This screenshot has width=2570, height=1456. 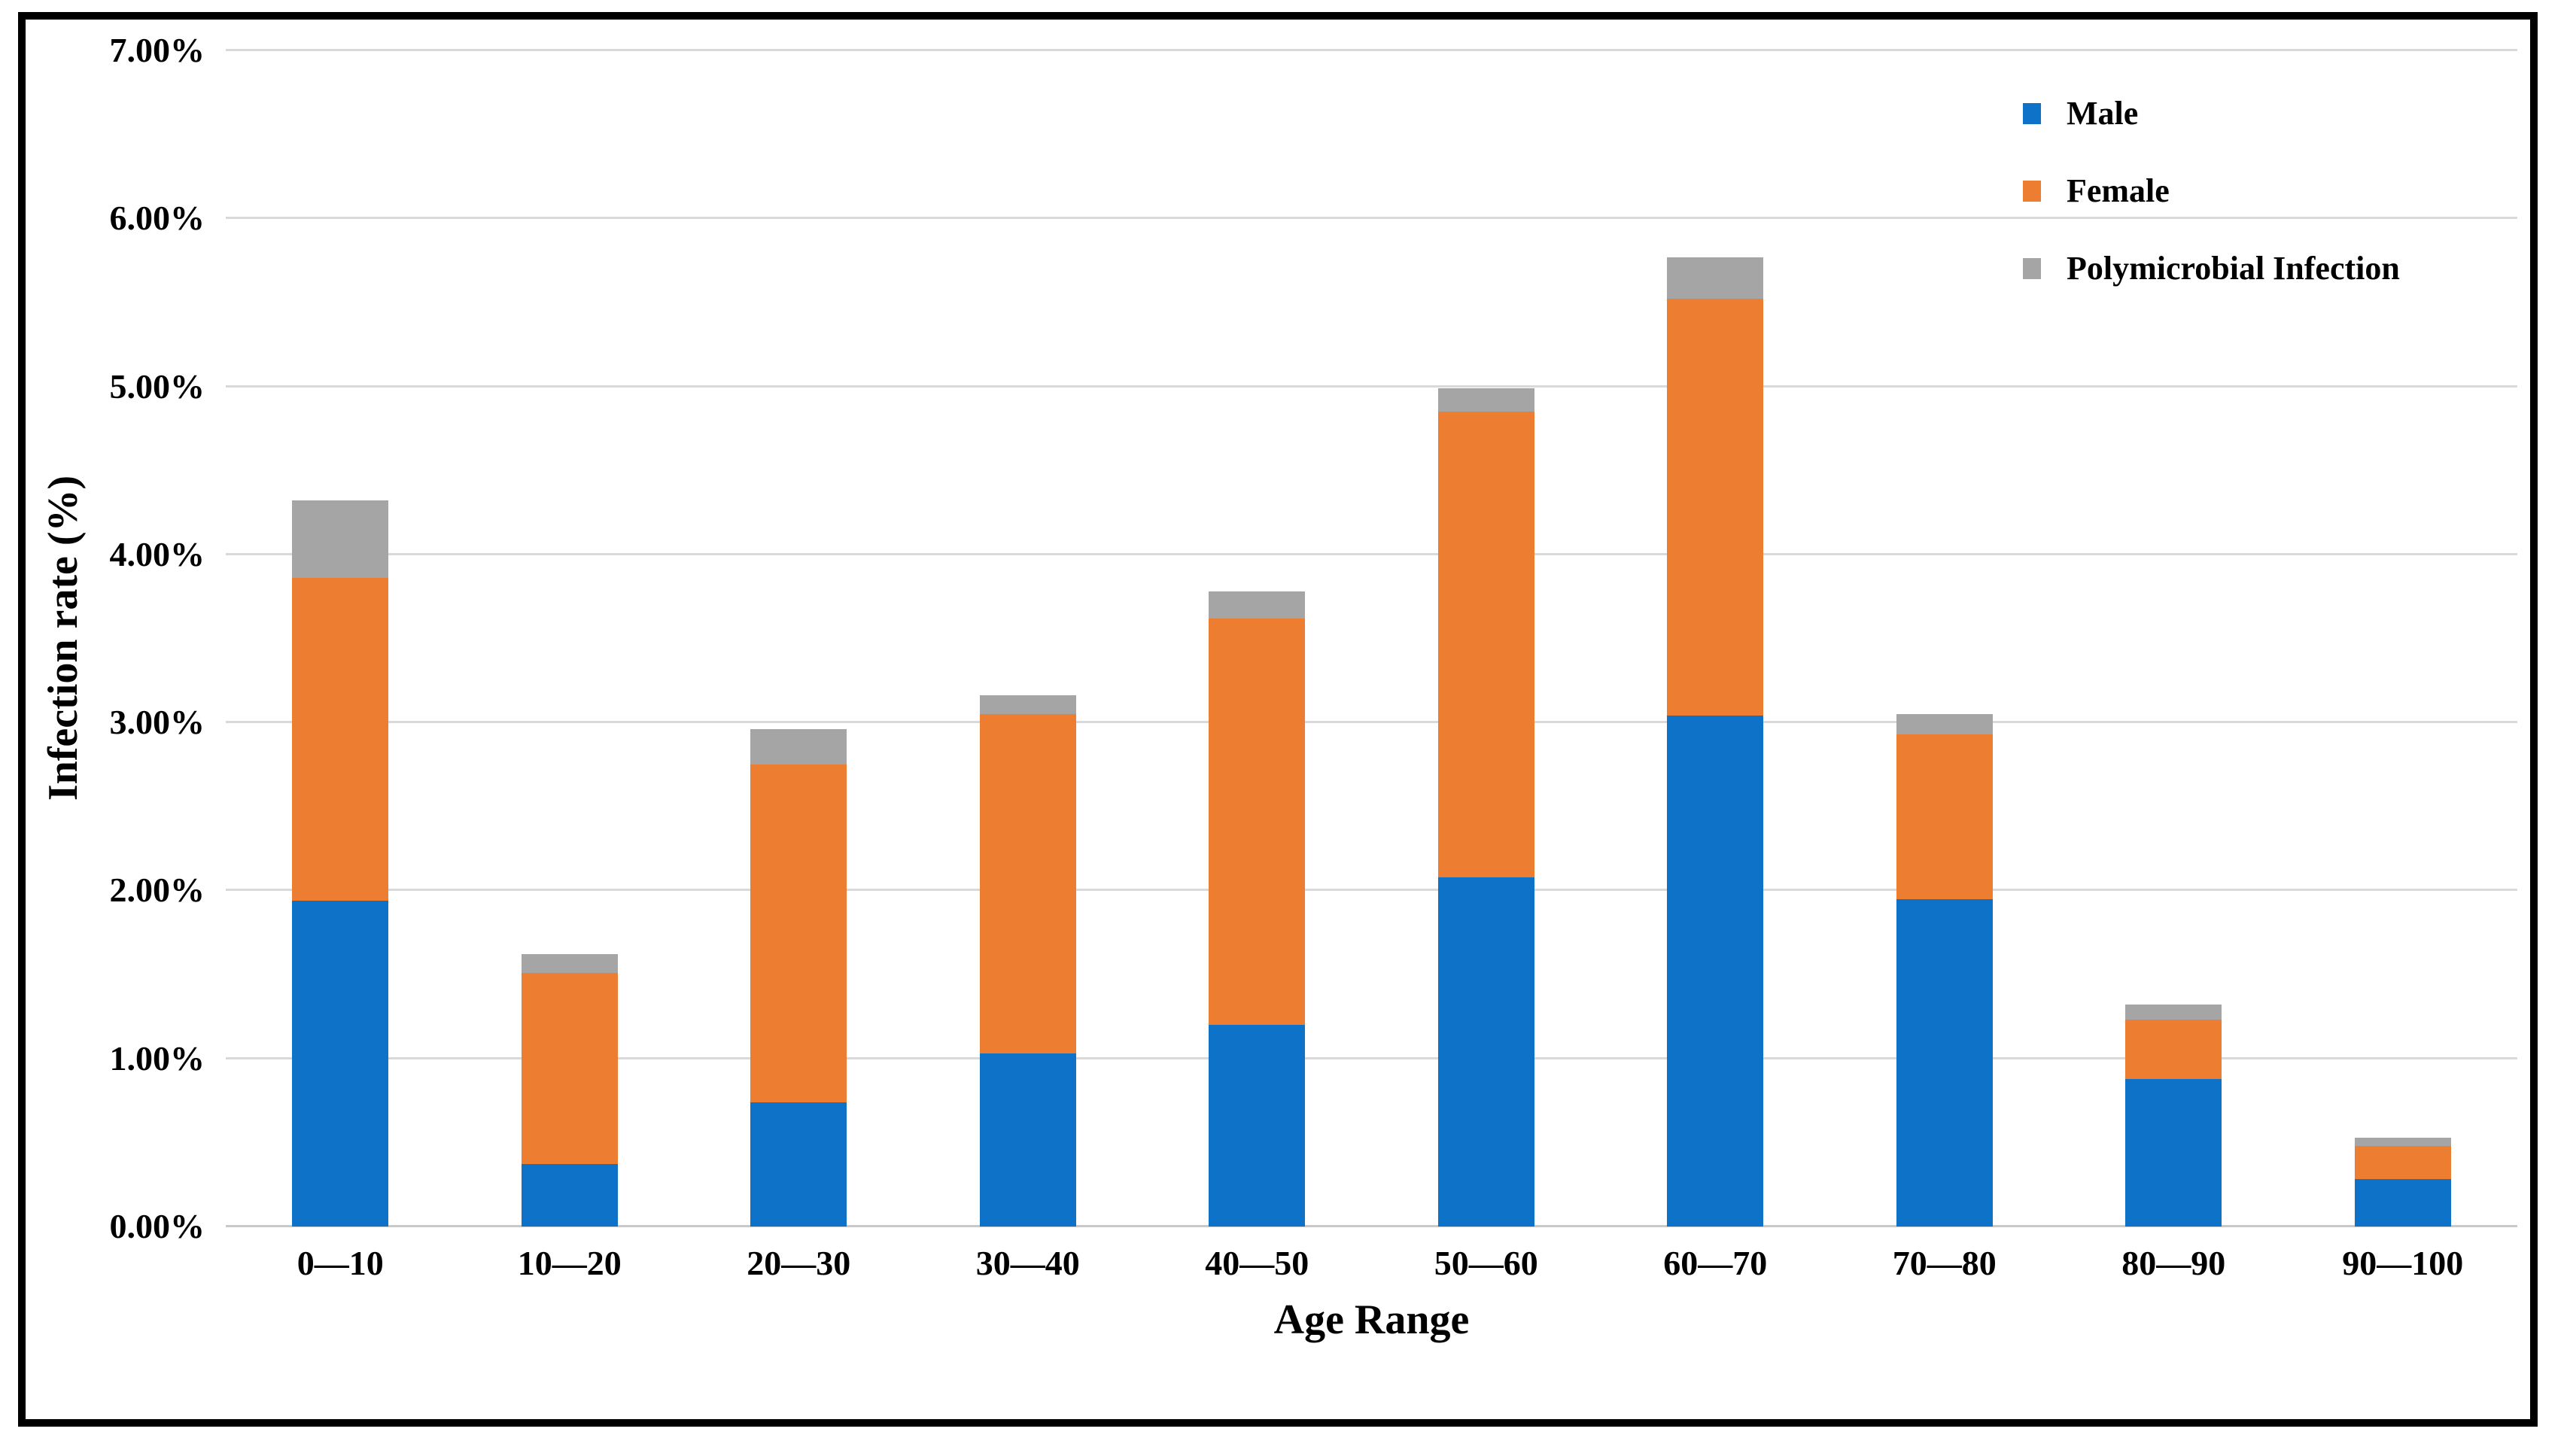 I want to click on gridline-6pct, so click(x=1371, y=218).